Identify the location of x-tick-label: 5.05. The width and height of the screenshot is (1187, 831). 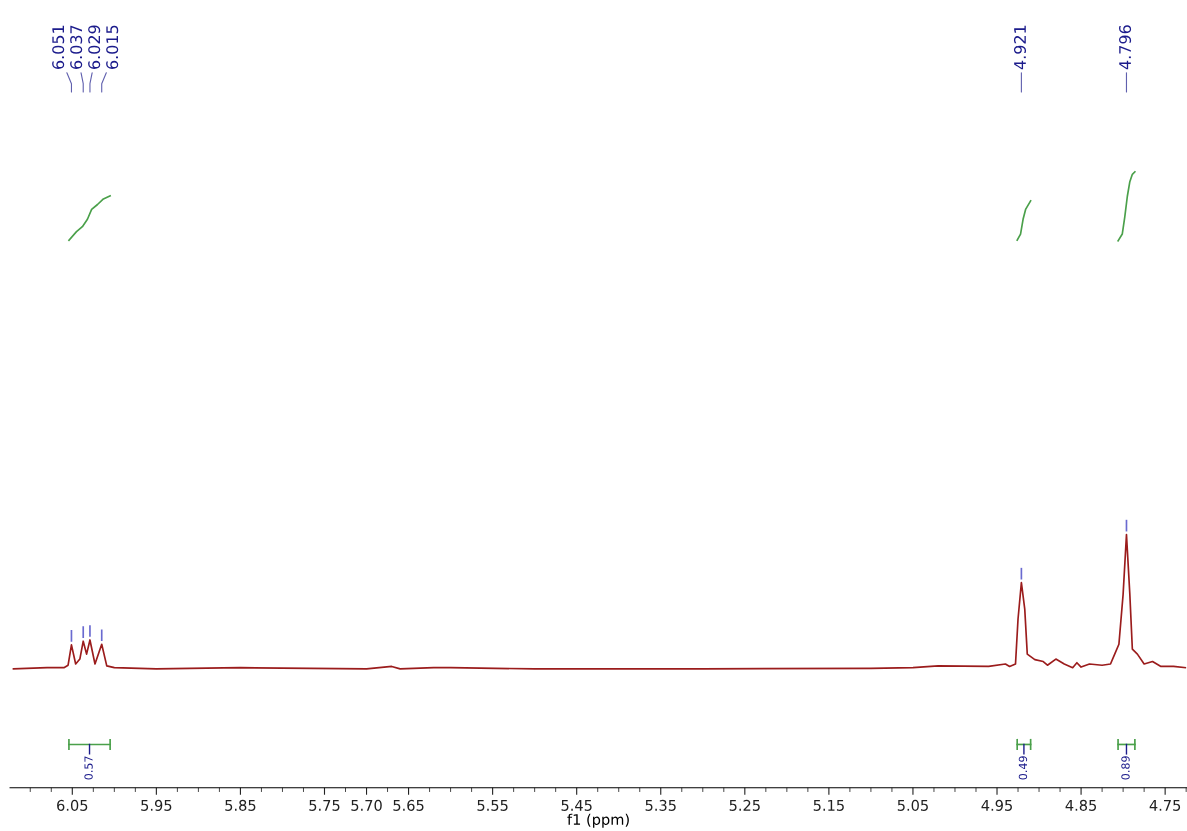
(912, 805).